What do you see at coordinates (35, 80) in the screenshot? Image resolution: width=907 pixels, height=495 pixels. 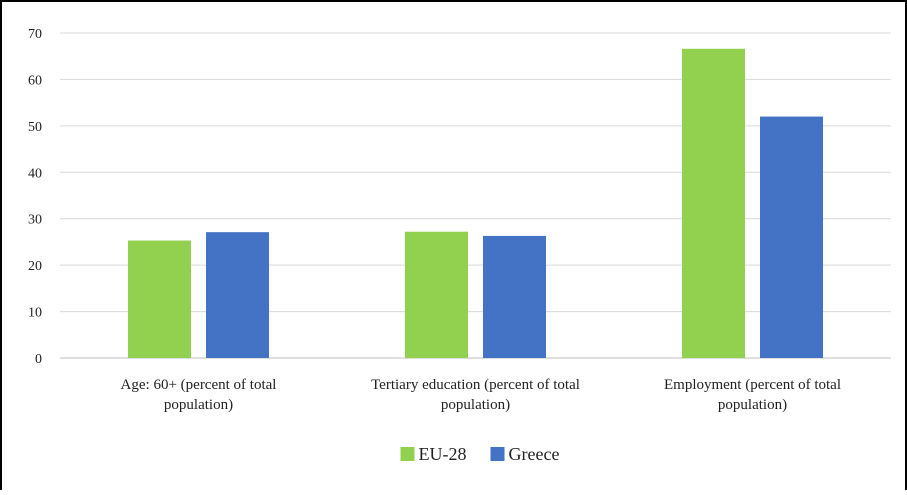 I see `y-tick-label: 60` at bounding box center [35, 80].